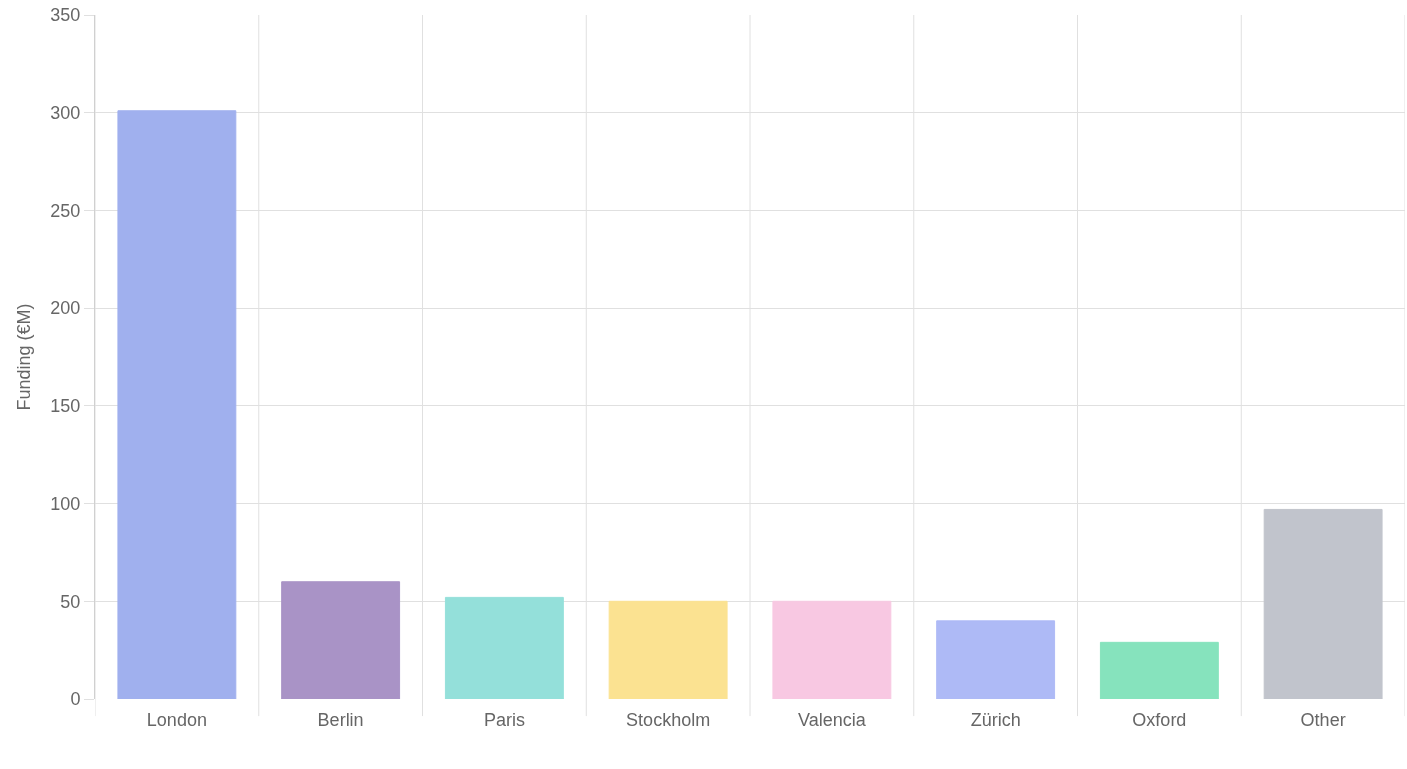  What do you see at coordinates (65, 406) in the screenshot?
I see `y-tick-label: 150` at bounding box center [65, 406].